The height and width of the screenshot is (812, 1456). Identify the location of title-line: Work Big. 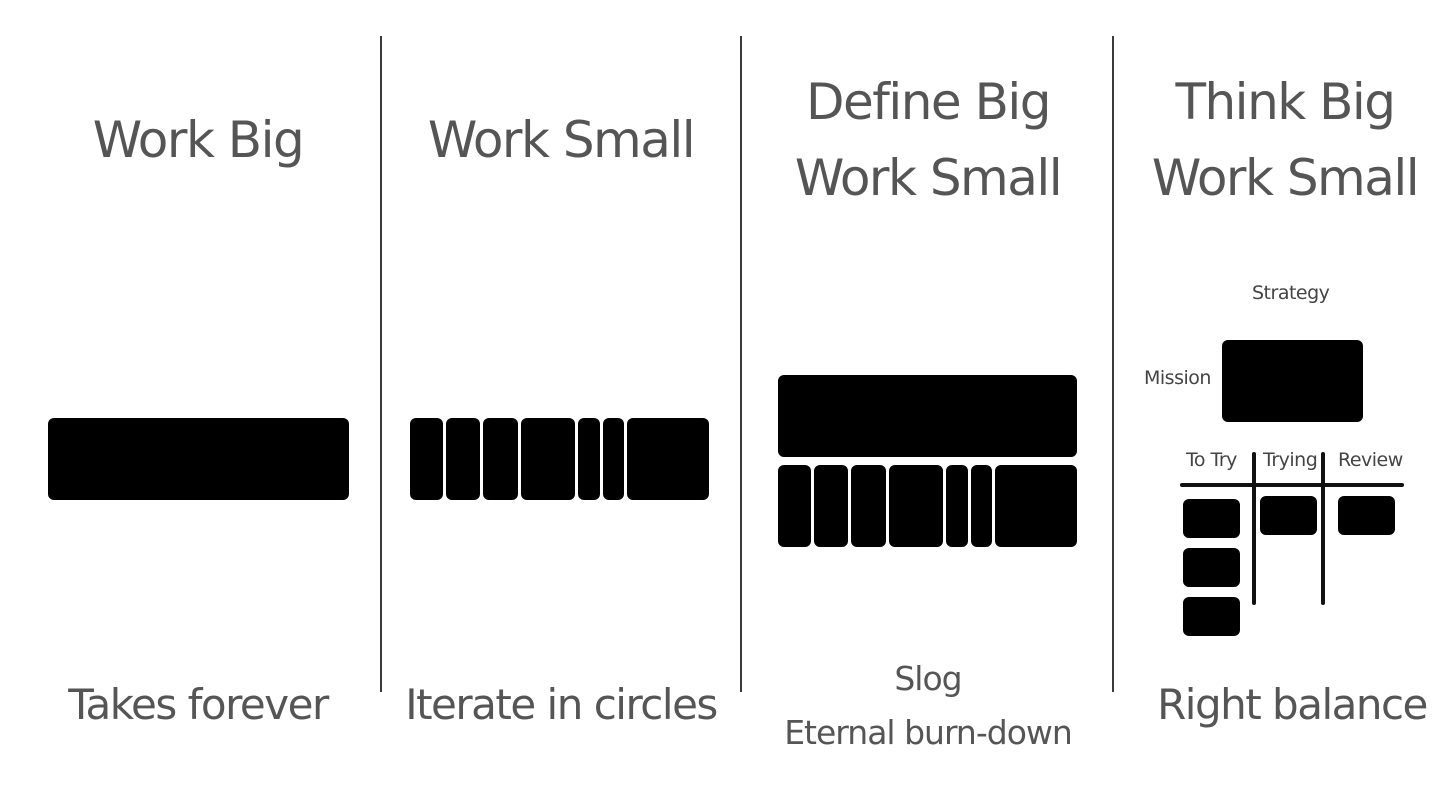
(198, 140).